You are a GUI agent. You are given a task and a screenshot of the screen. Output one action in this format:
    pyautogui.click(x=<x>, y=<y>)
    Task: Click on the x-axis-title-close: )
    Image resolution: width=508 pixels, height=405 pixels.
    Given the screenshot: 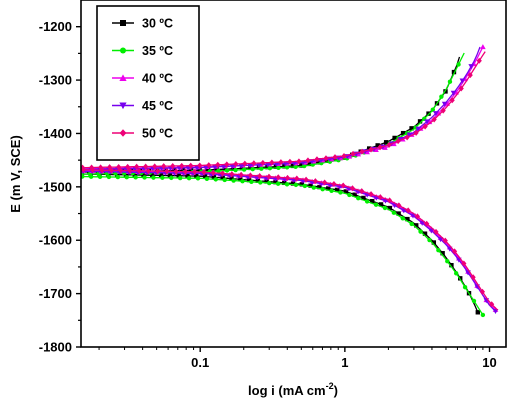 What is the action you would take?
    pyautogui.click(x=336, y=390)
    